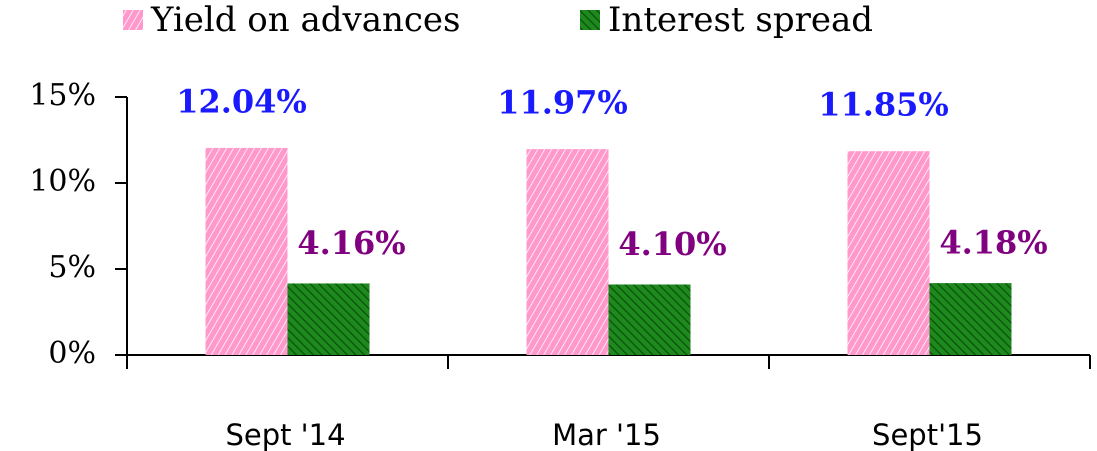 The image size is (1097, 451). I want to click on value-label: 4.18%, so click(993, 243).